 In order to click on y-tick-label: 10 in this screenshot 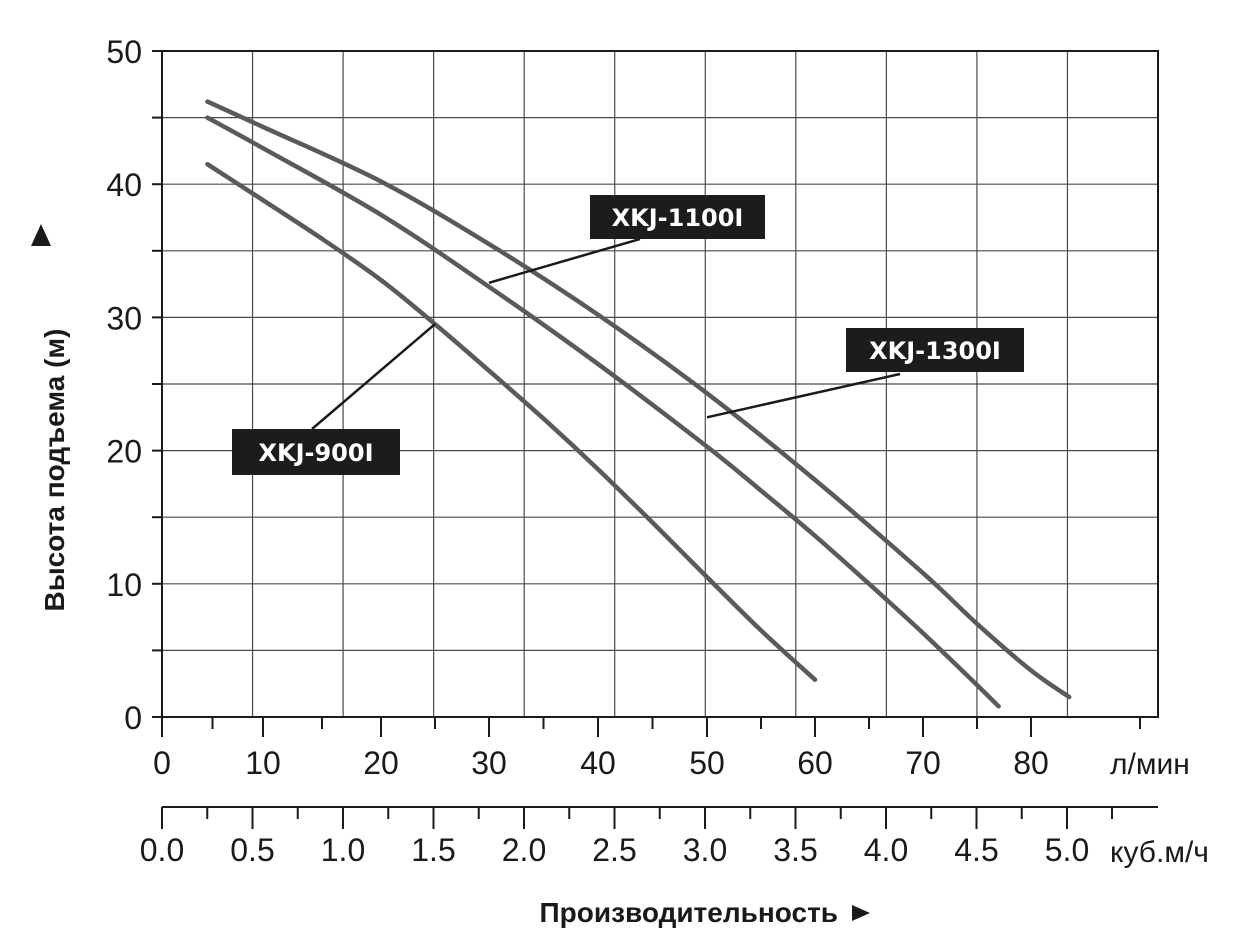, I will do `click(124, 585)`.